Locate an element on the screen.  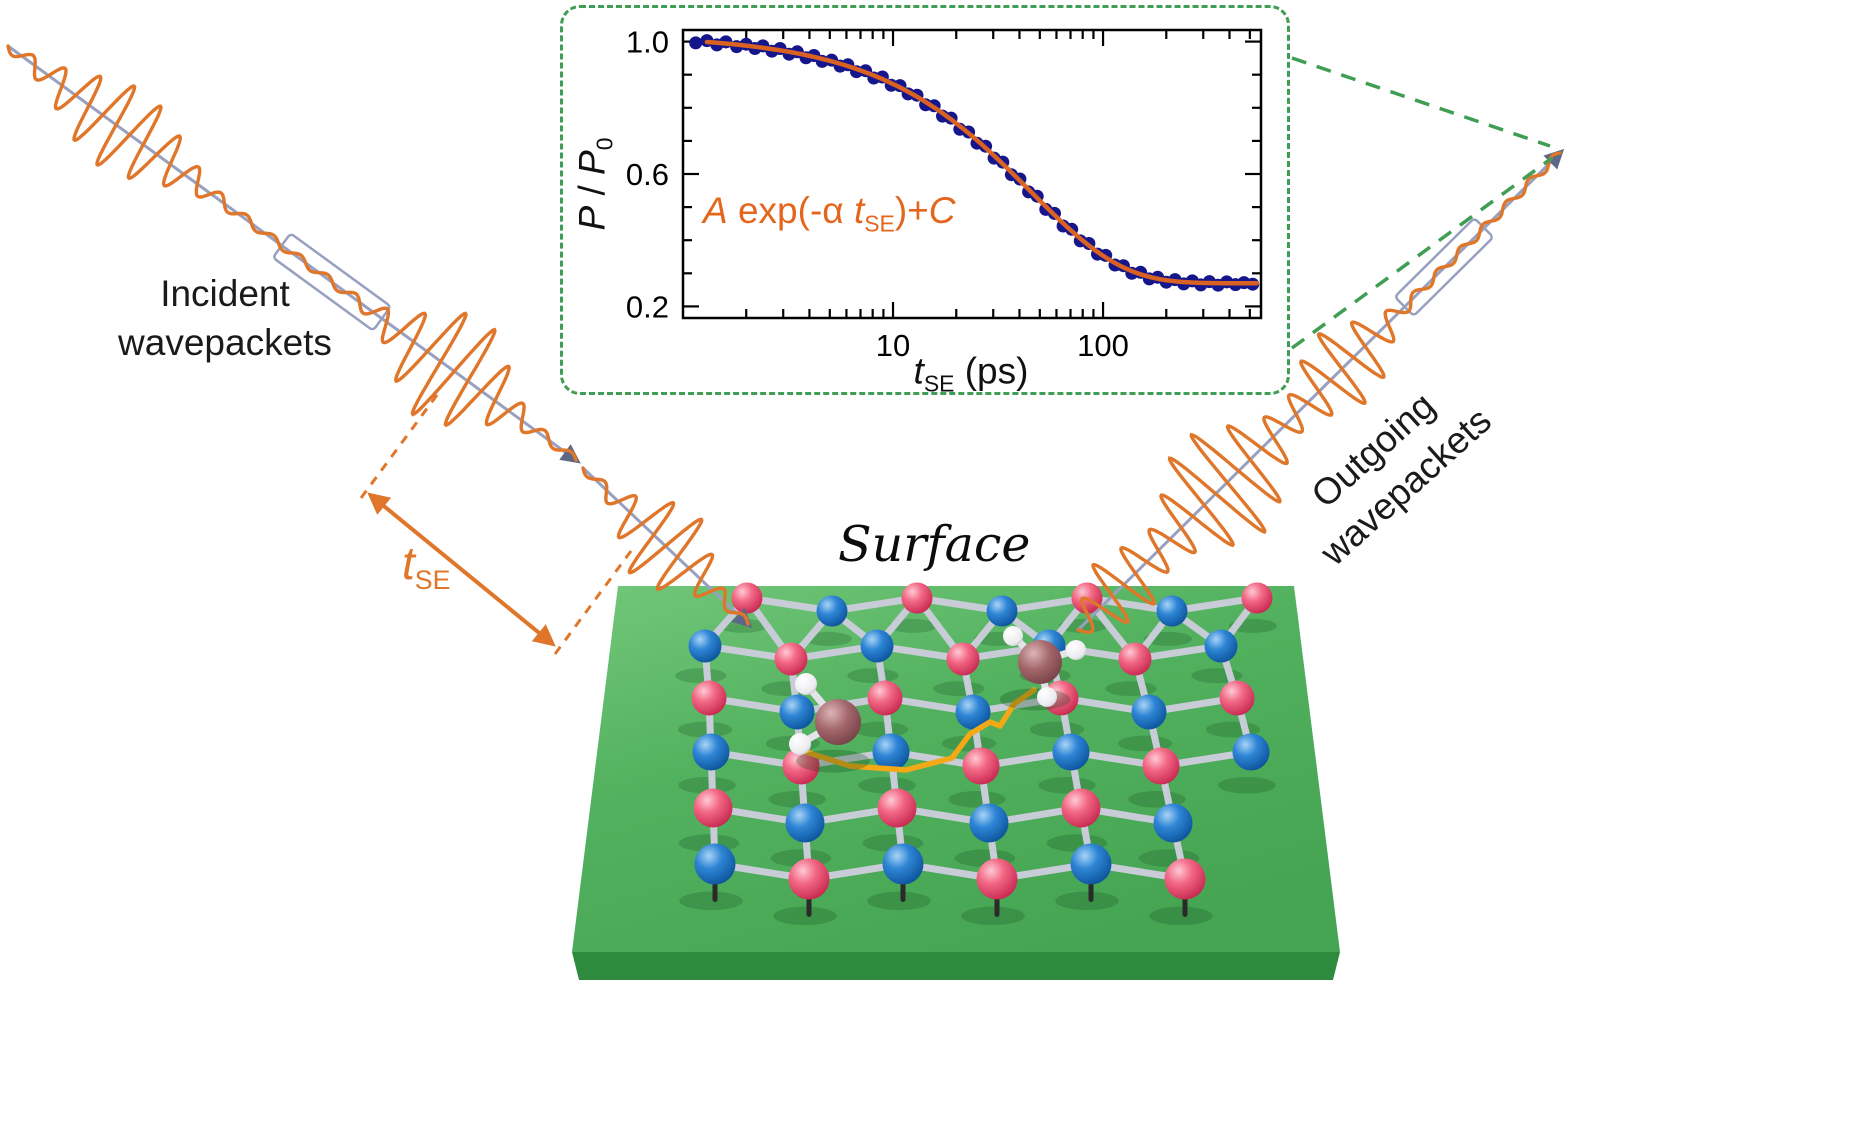
y-tick-label: 0.6 is located at coordinates (647, 174).